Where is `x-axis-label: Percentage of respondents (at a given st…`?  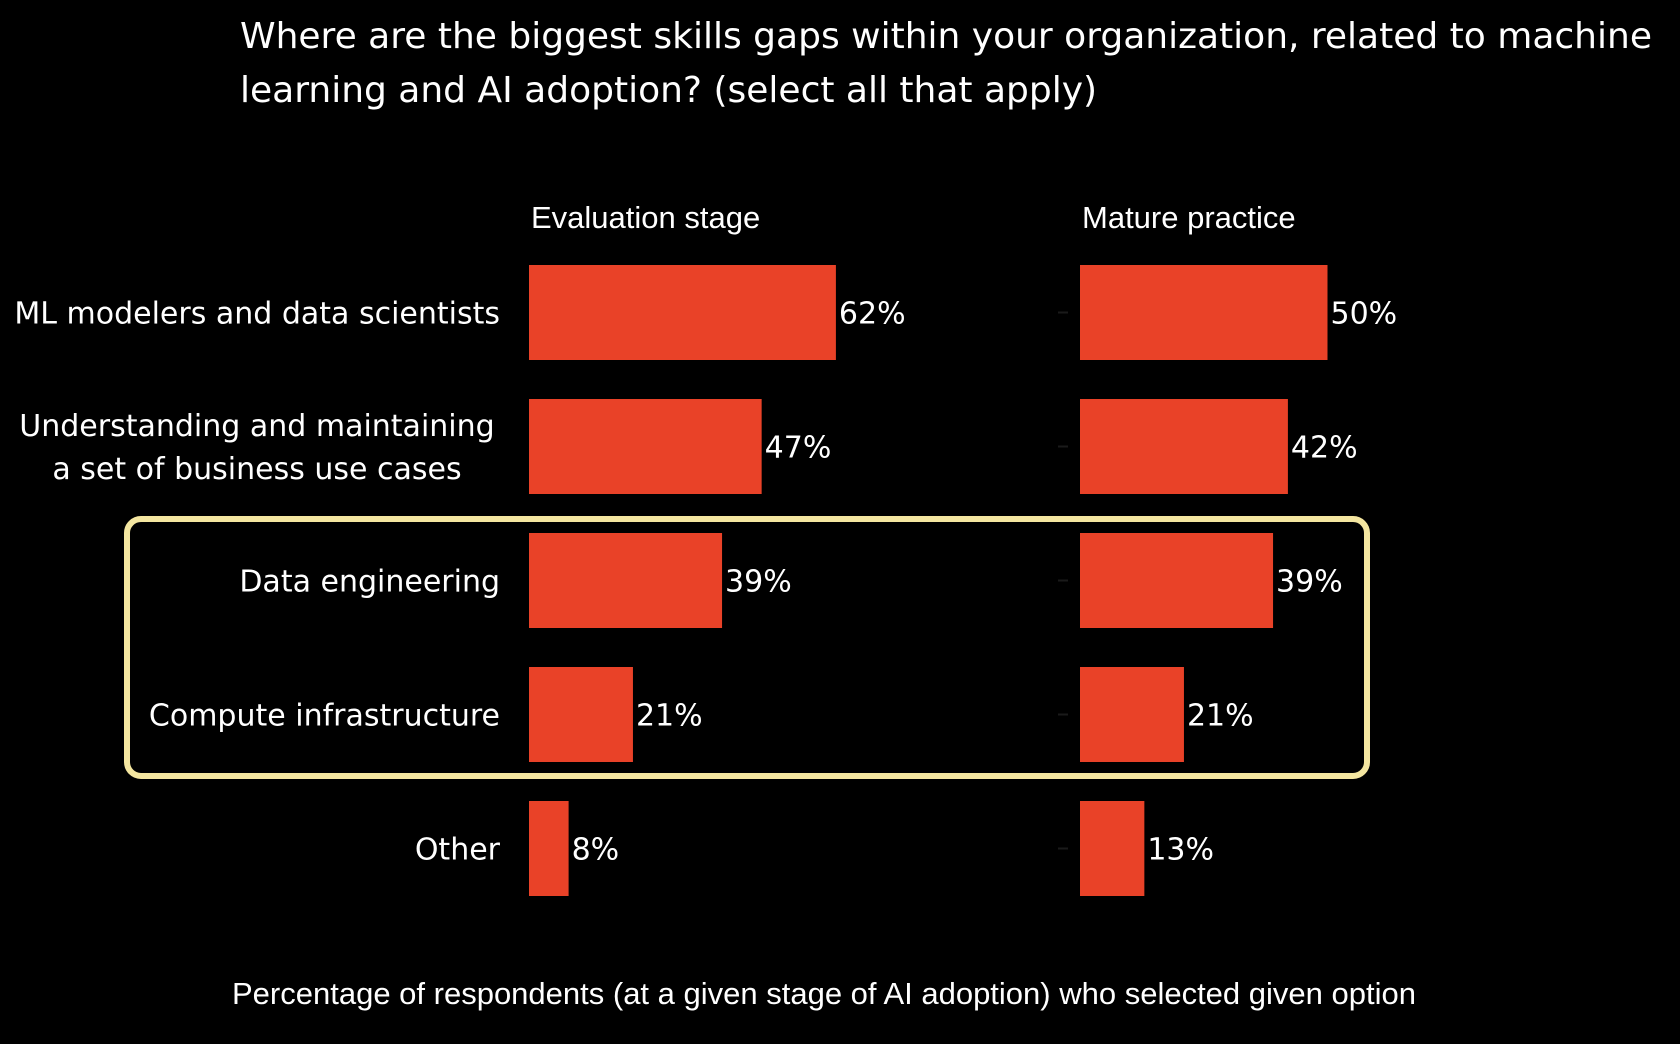
x-axis-label: Percentage of respondents (at a given st… is located at coordinates (824, 993).